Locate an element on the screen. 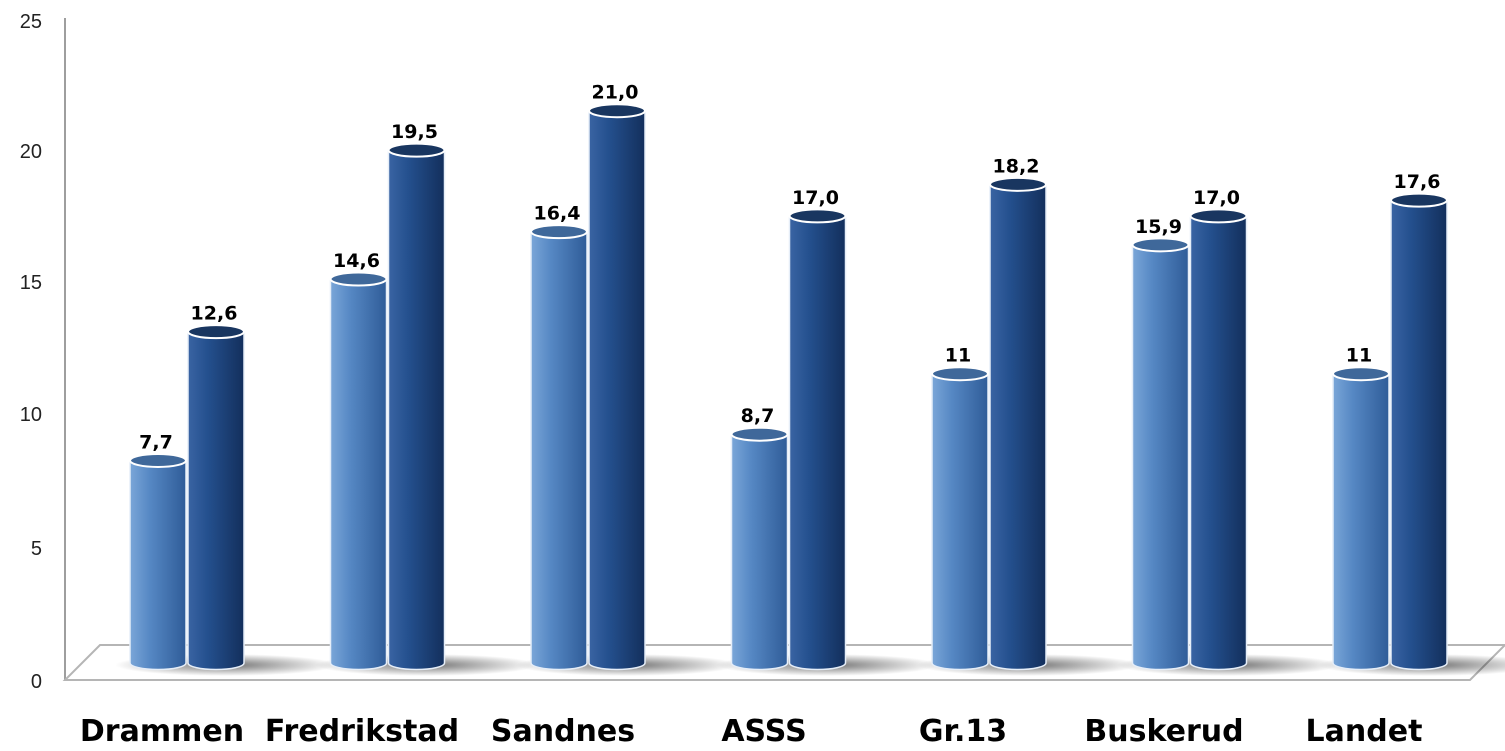  data-label: 21,0 is located at coordinates (615, 93).